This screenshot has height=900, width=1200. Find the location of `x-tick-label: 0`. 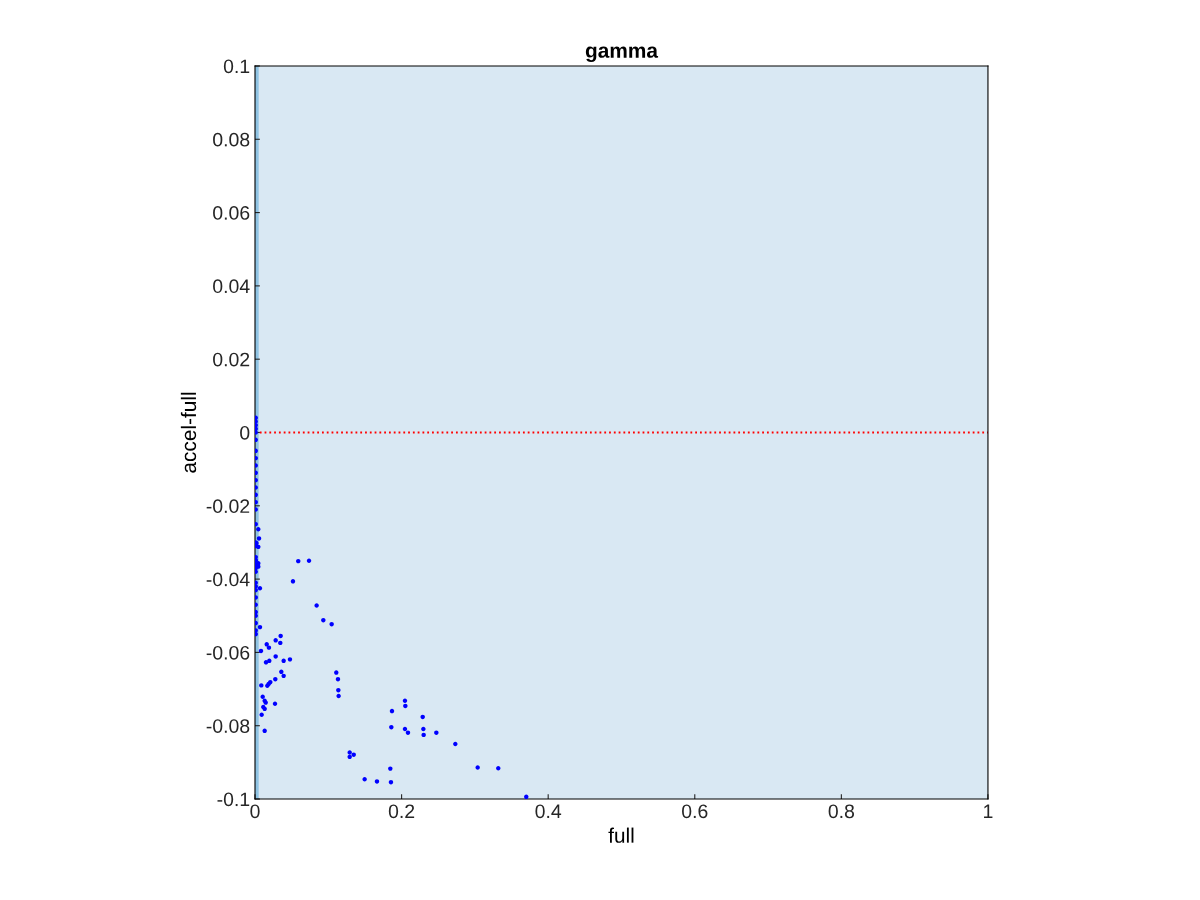

x-tick-label: 0 is located at coordinates (255, 811).